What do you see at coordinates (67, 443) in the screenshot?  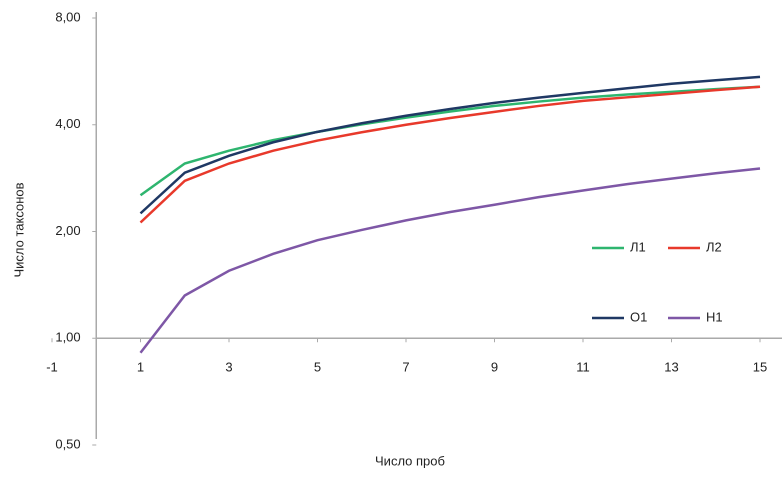 I see `y-tick-label: 0,50` at bounding box center [67, 443].